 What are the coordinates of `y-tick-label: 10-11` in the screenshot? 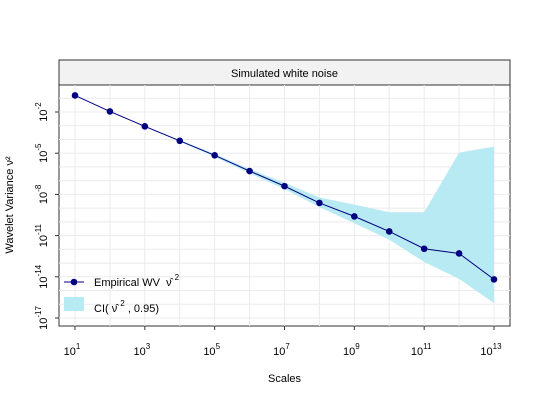 It's located at (42, 235).